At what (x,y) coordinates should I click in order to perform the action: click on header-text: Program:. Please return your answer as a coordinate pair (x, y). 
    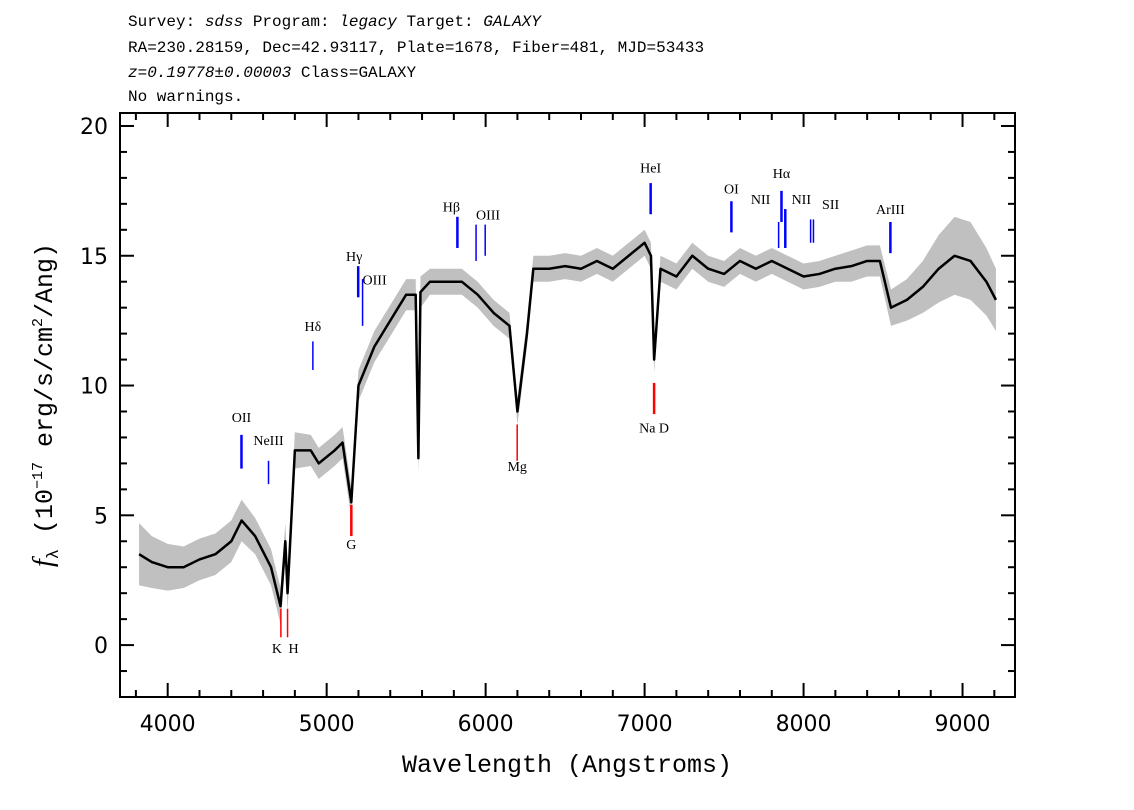
    Looking at the image, I should click on (291, 22).